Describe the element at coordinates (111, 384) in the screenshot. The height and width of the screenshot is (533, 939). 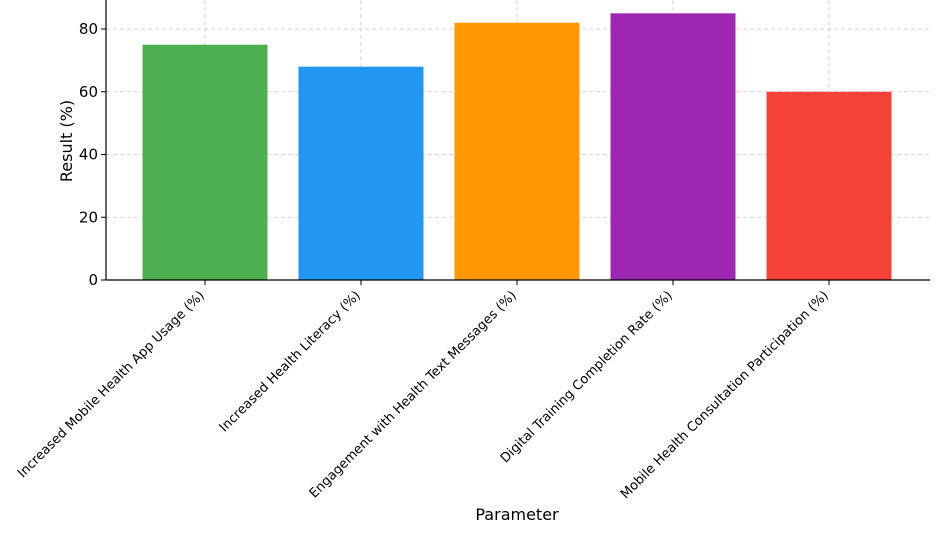
I see `x-tick-label: Increased Mobile Health App Usage (%)` at that location.